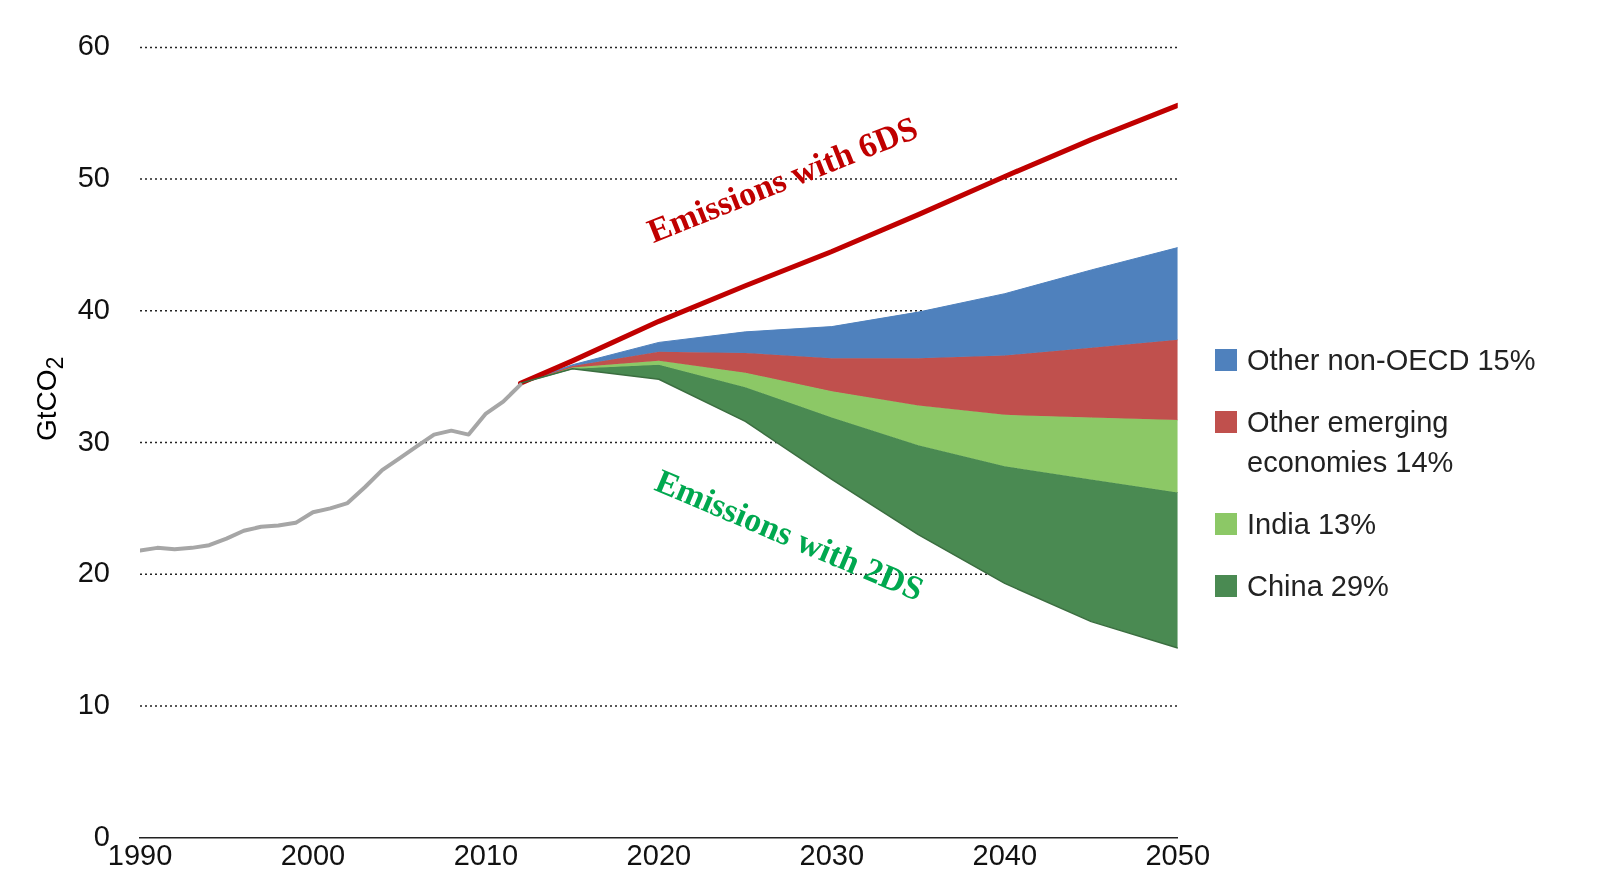 This screenshot has width=1604, height=885. What do you see at coordinates (93, 177) in the screenshot?
I see `y-tick-label: 50` at bounding box center [93, 177].